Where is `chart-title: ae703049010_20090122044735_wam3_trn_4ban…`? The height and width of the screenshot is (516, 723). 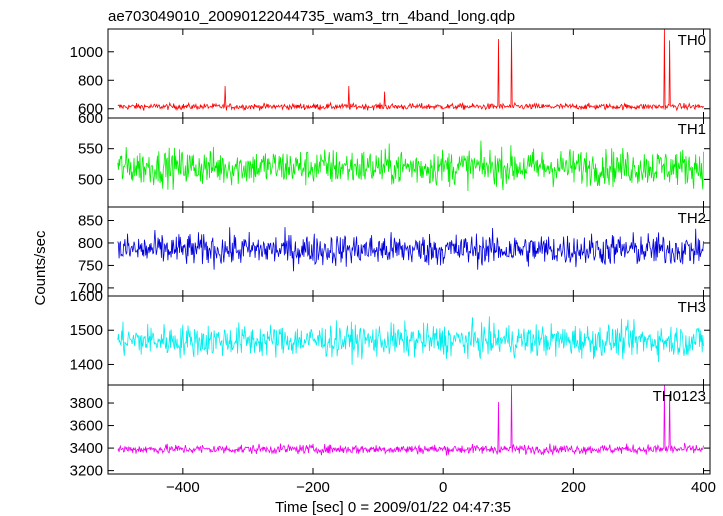
chart-title: ae703049010_20090122044735_wam3_trn_4ban… is located at coordinates (311, 16).